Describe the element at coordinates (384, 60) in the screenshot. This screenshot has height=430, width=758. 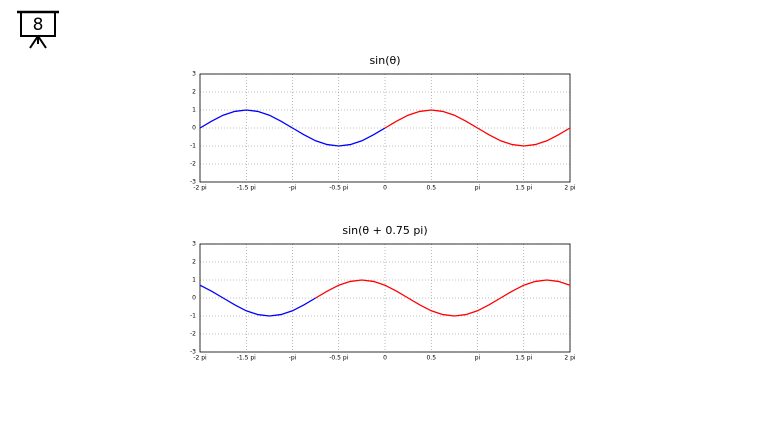
I see `chart-title: sin(θ)` at that location.